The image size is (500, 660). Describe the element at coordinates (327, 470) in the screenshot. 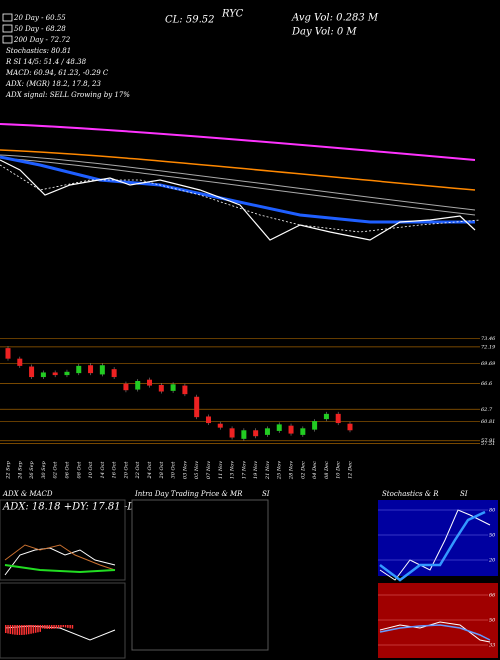

I see `date-label: 08 Dec` at that location.